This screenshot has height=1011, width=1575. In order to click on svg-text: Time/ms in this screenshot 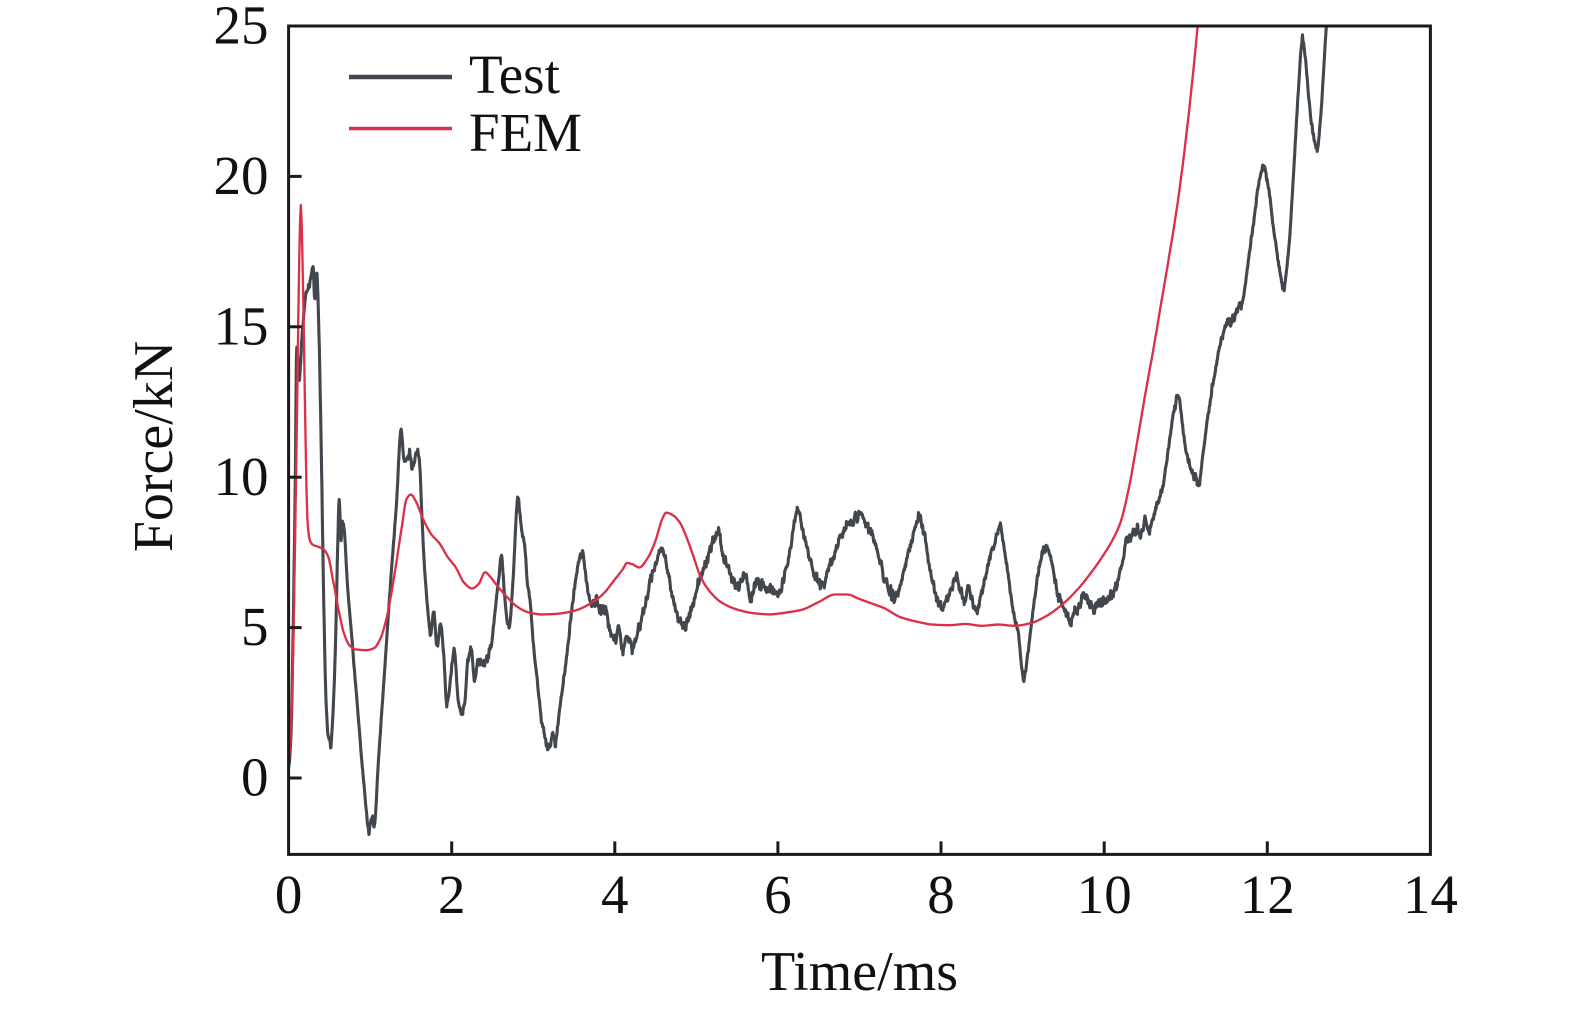, I will do `click(859, 972)`.